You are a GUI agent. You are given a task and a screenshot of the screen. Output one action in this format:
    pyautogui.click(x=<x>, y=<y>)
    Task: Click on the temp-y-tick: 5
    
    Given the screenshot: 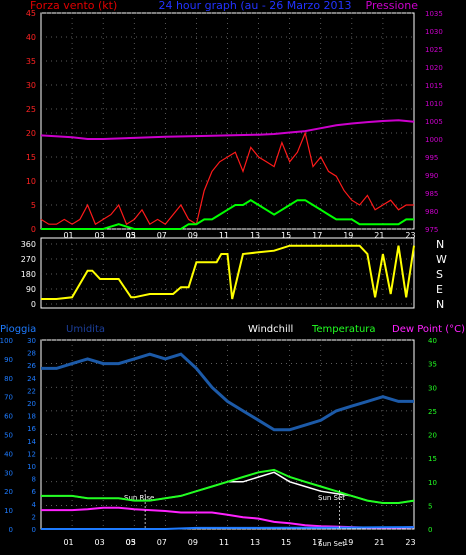 What is the action you would take?
    pyautogui.click(x=430, y=506)
    